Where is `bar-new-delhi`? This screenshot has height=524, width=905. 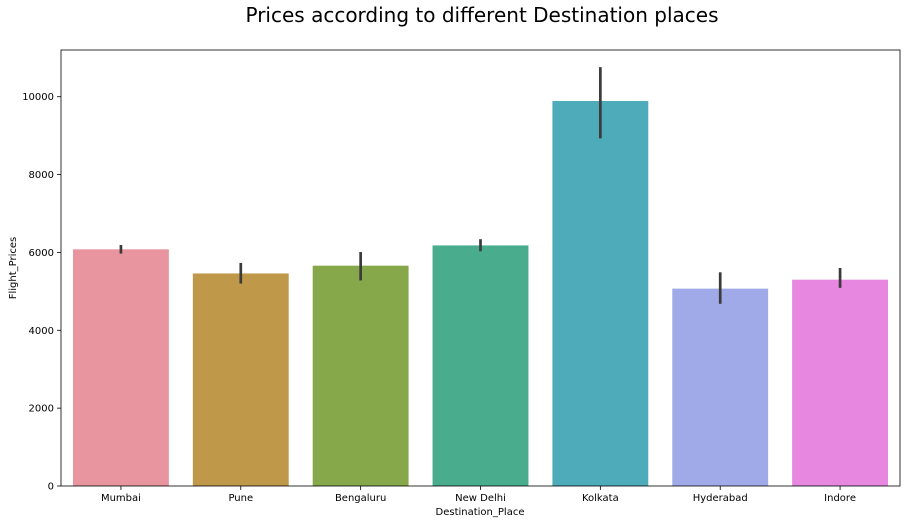
bar-new-delhi is located at coordinates (480, 365).